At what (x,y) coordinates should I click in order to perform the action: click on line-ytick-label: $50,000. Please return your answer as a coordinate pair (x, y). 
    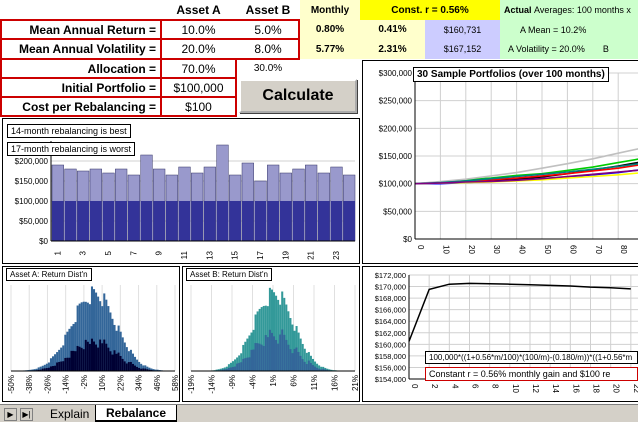
    Looking at the image, I should click on (397, 211).